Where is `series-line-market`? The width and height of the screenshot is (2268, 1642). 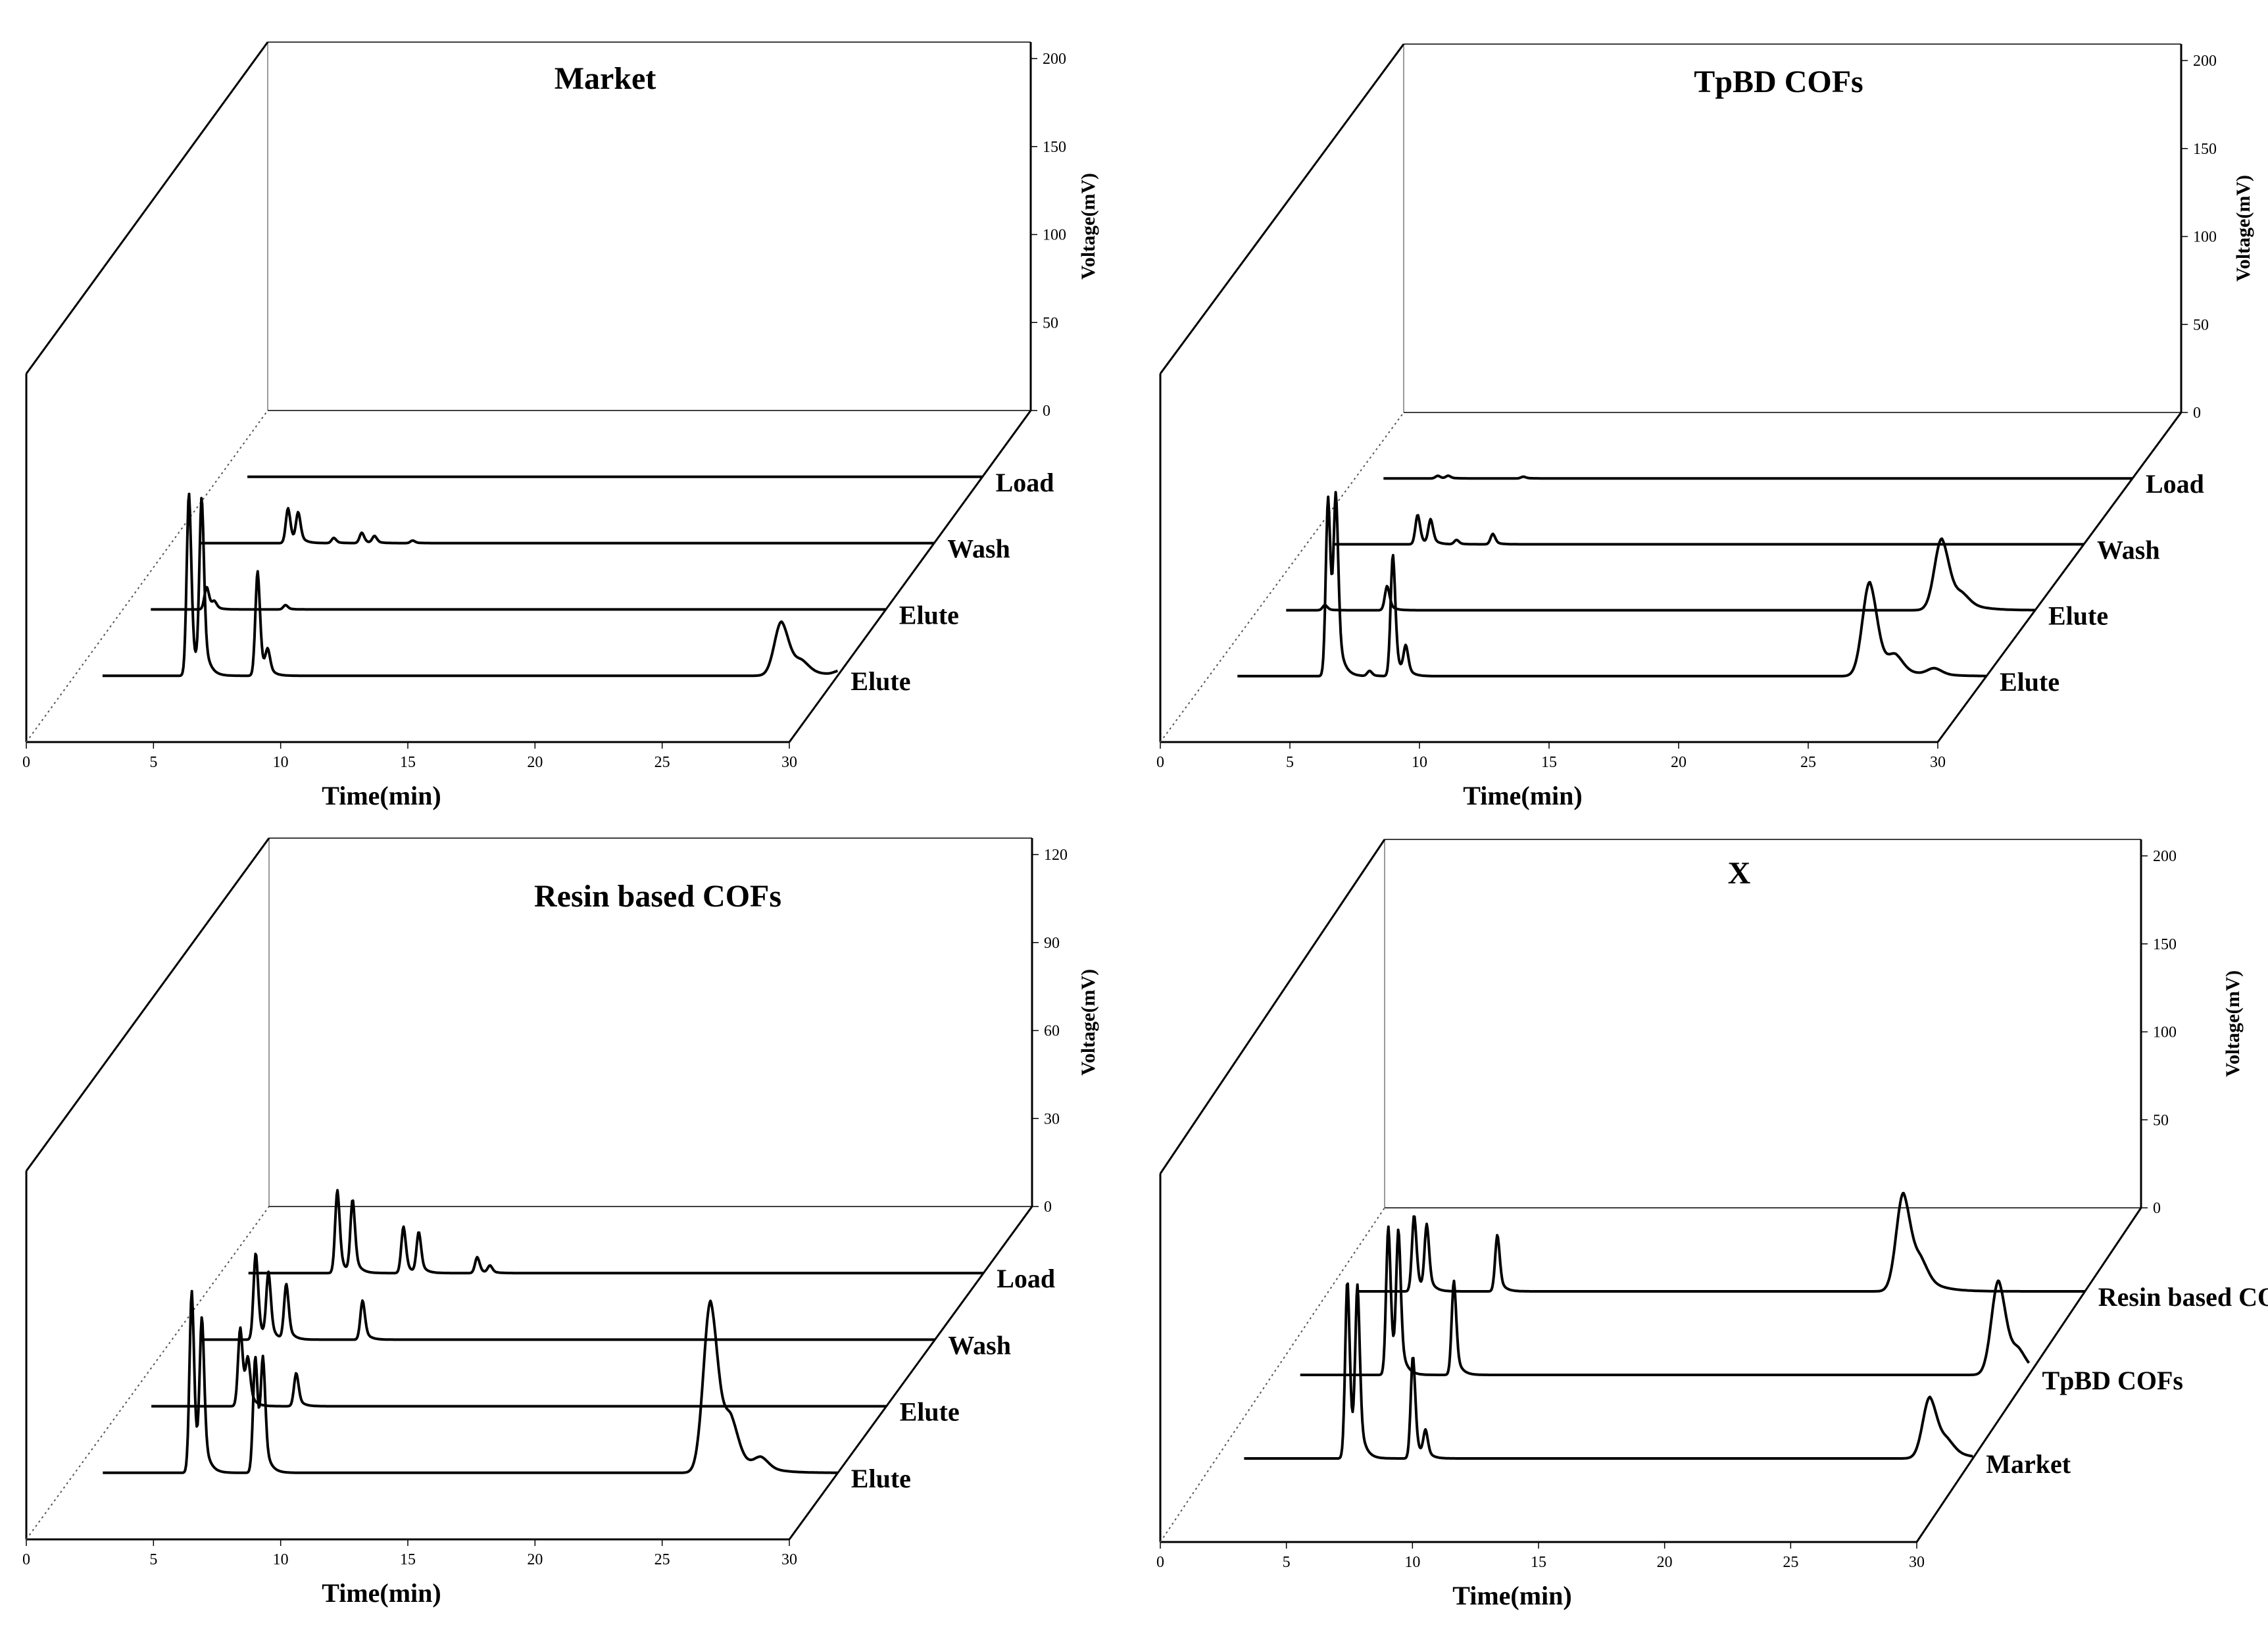 series-line-market is located at coordinates (1608, 1371).